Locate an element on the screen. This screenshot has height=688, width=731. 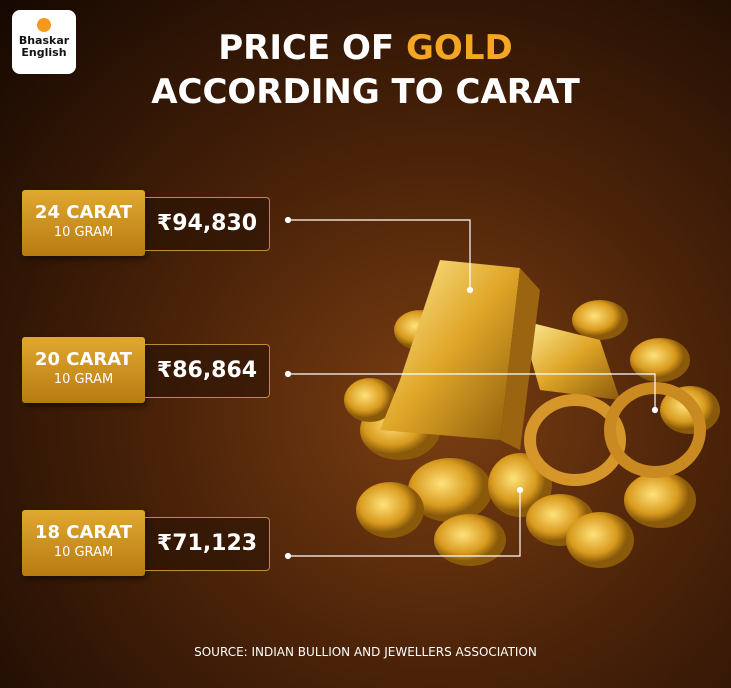
title-text: PRICE OF is located at coordinates (306, 48).